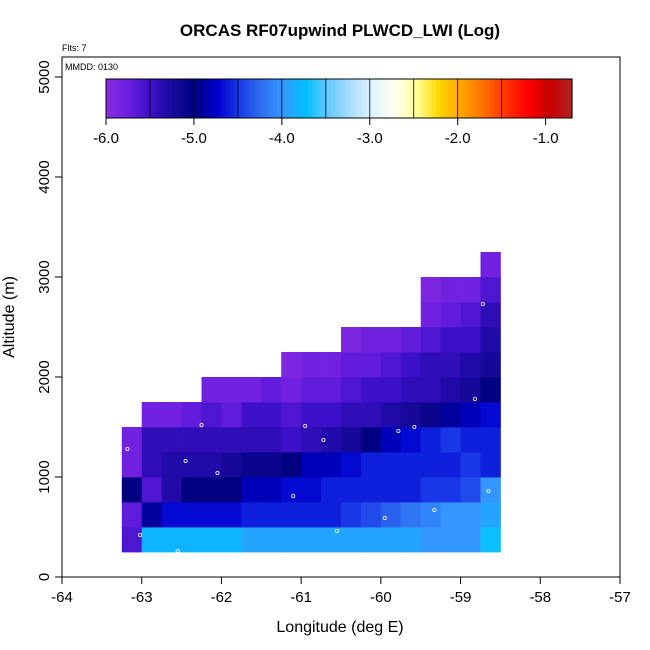 The image size is (650, 650). Describe the element at coordinates (370, 138) in the screenshot. I see `colorbar-tick-label: -3.0` at that location.